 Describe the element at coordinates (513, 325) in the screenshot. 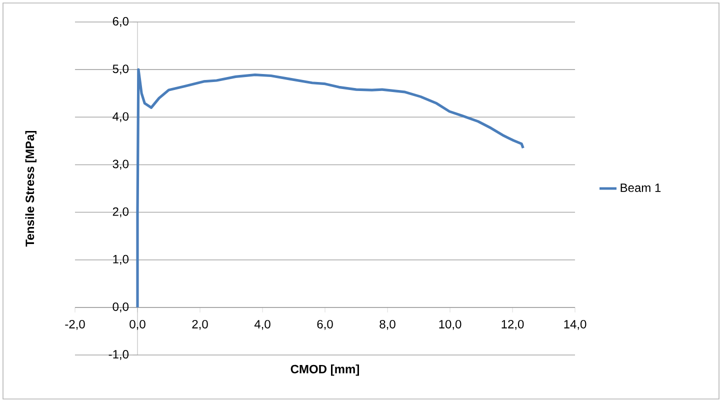

I see `x-tick-label: 12,0` at that location.